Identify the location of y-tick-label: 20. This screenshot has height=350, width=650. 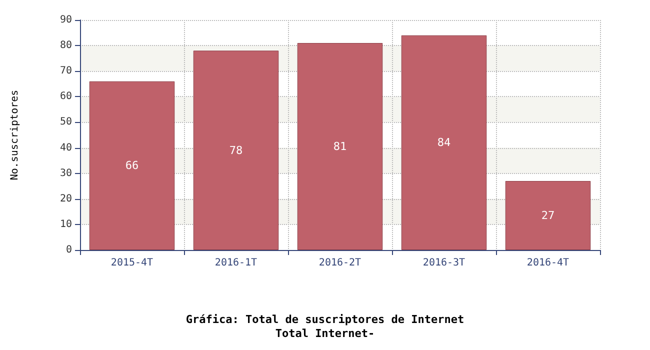
(66, 198).